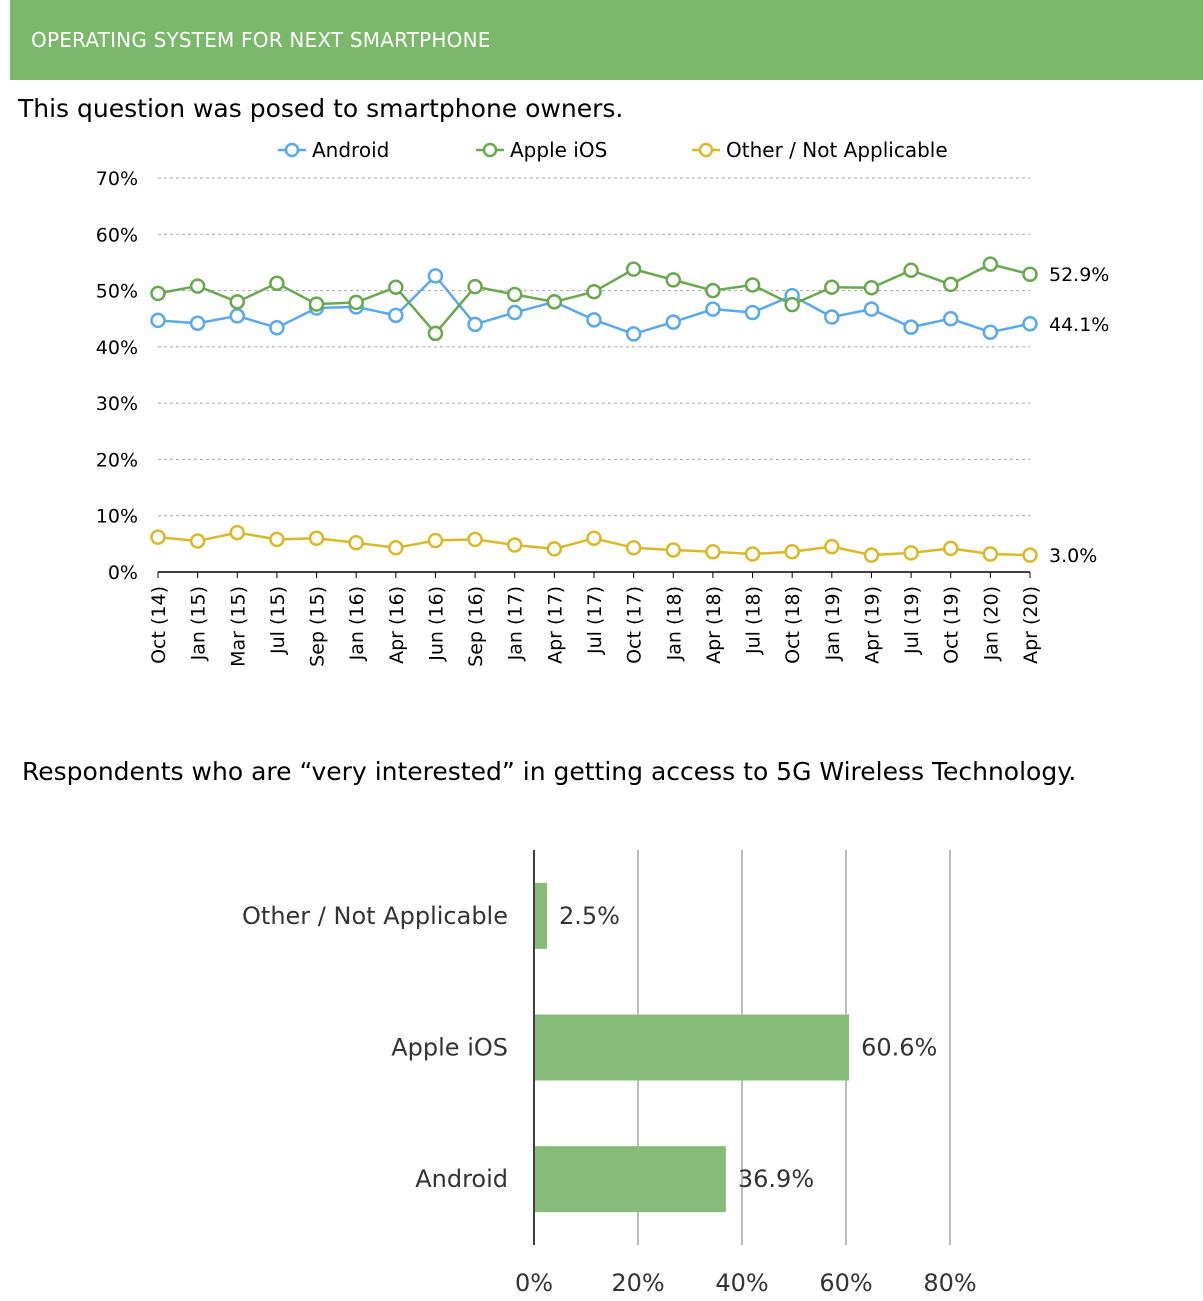  Describe the element at coordinates (952, 625) in the screenshot. I see `x-tick-label: Oct (19)` at that location.